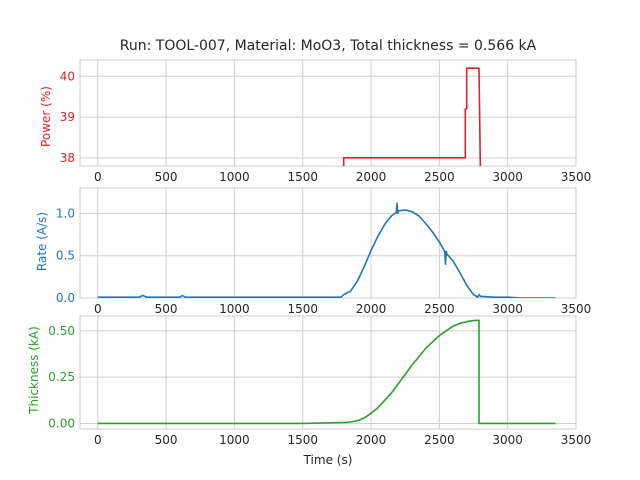 This screenshot has width=640, height=480. What do you see at coordinates (98, 177) in the screenshot?
I see `power-x-tick-label: 0` at bounding box center [98, 177].